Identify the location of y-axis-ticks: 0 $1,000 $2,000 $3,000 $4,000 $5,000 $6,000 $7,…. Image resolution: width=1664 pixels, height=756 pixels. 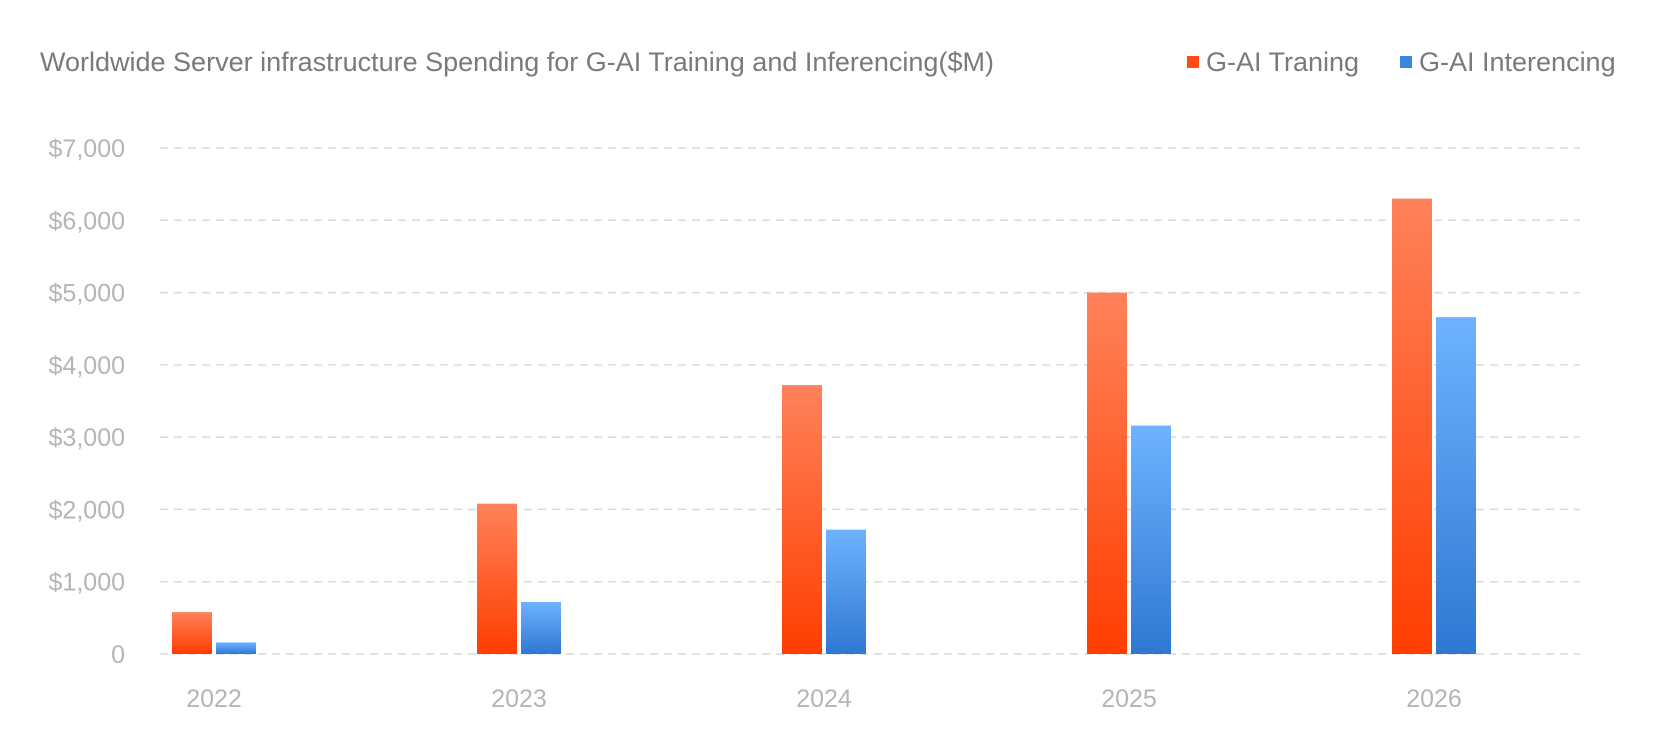
(87, 402).